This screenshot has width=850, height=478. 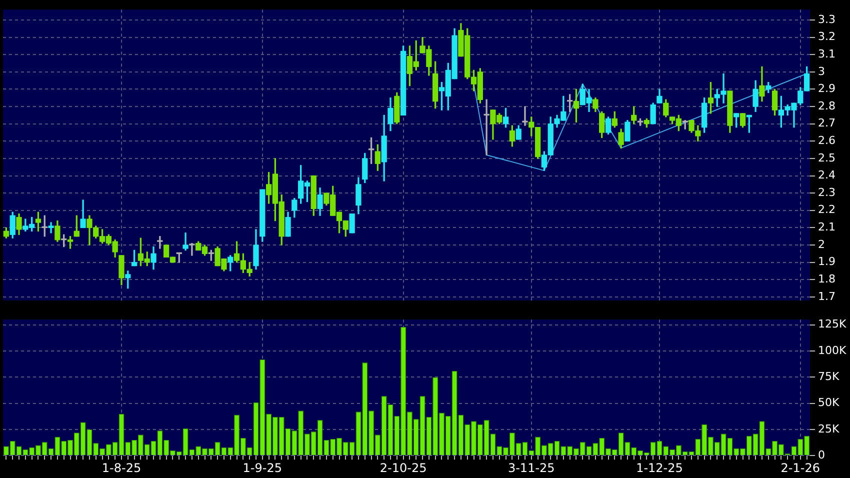 What do you see at coordinates (827, 141) in the screenshot?
I see `y-tick-label: 2.6` at bounding box center [827, 141].